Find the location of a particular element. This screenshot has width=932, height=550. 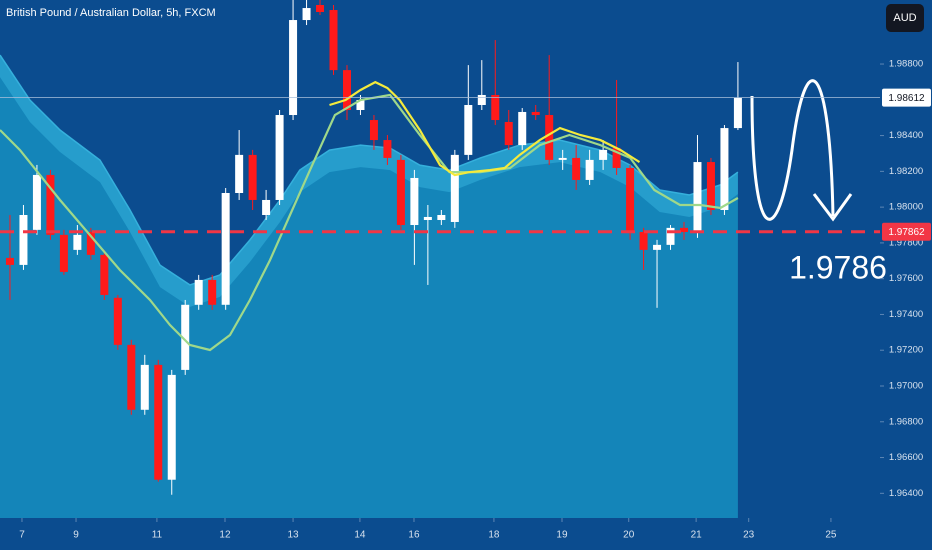

x-tick-label: 23 is located at coordinates (749, 535).